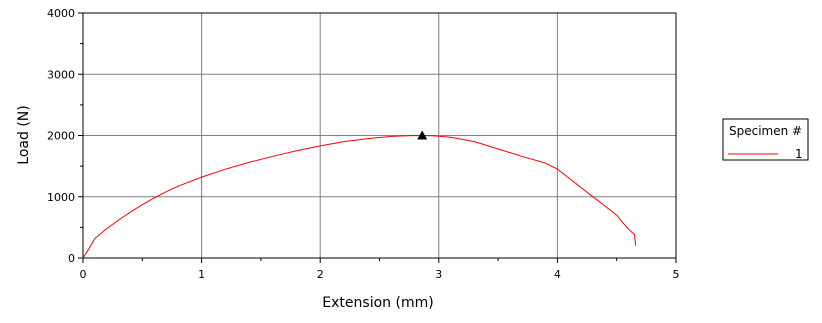 Image resolution: width=822 pixels, height=323 pixels. Describe the element at coordinates (557, 274) in the screenshot. I see `x-tick-label: 4` at that location.